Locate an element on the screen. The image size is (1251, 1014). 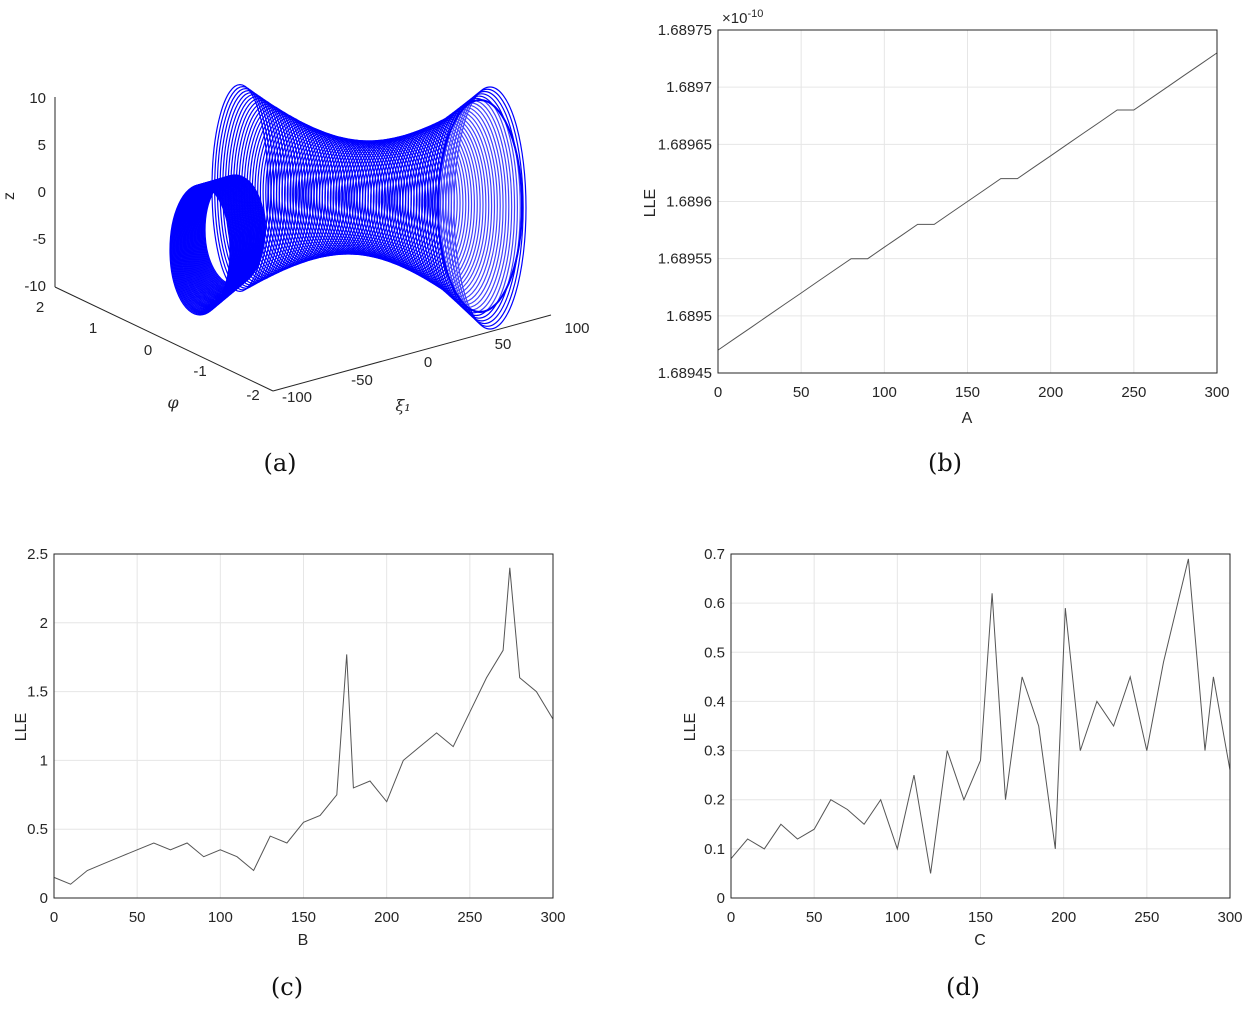
plot-frame-b is located at coordinates (967, 201).